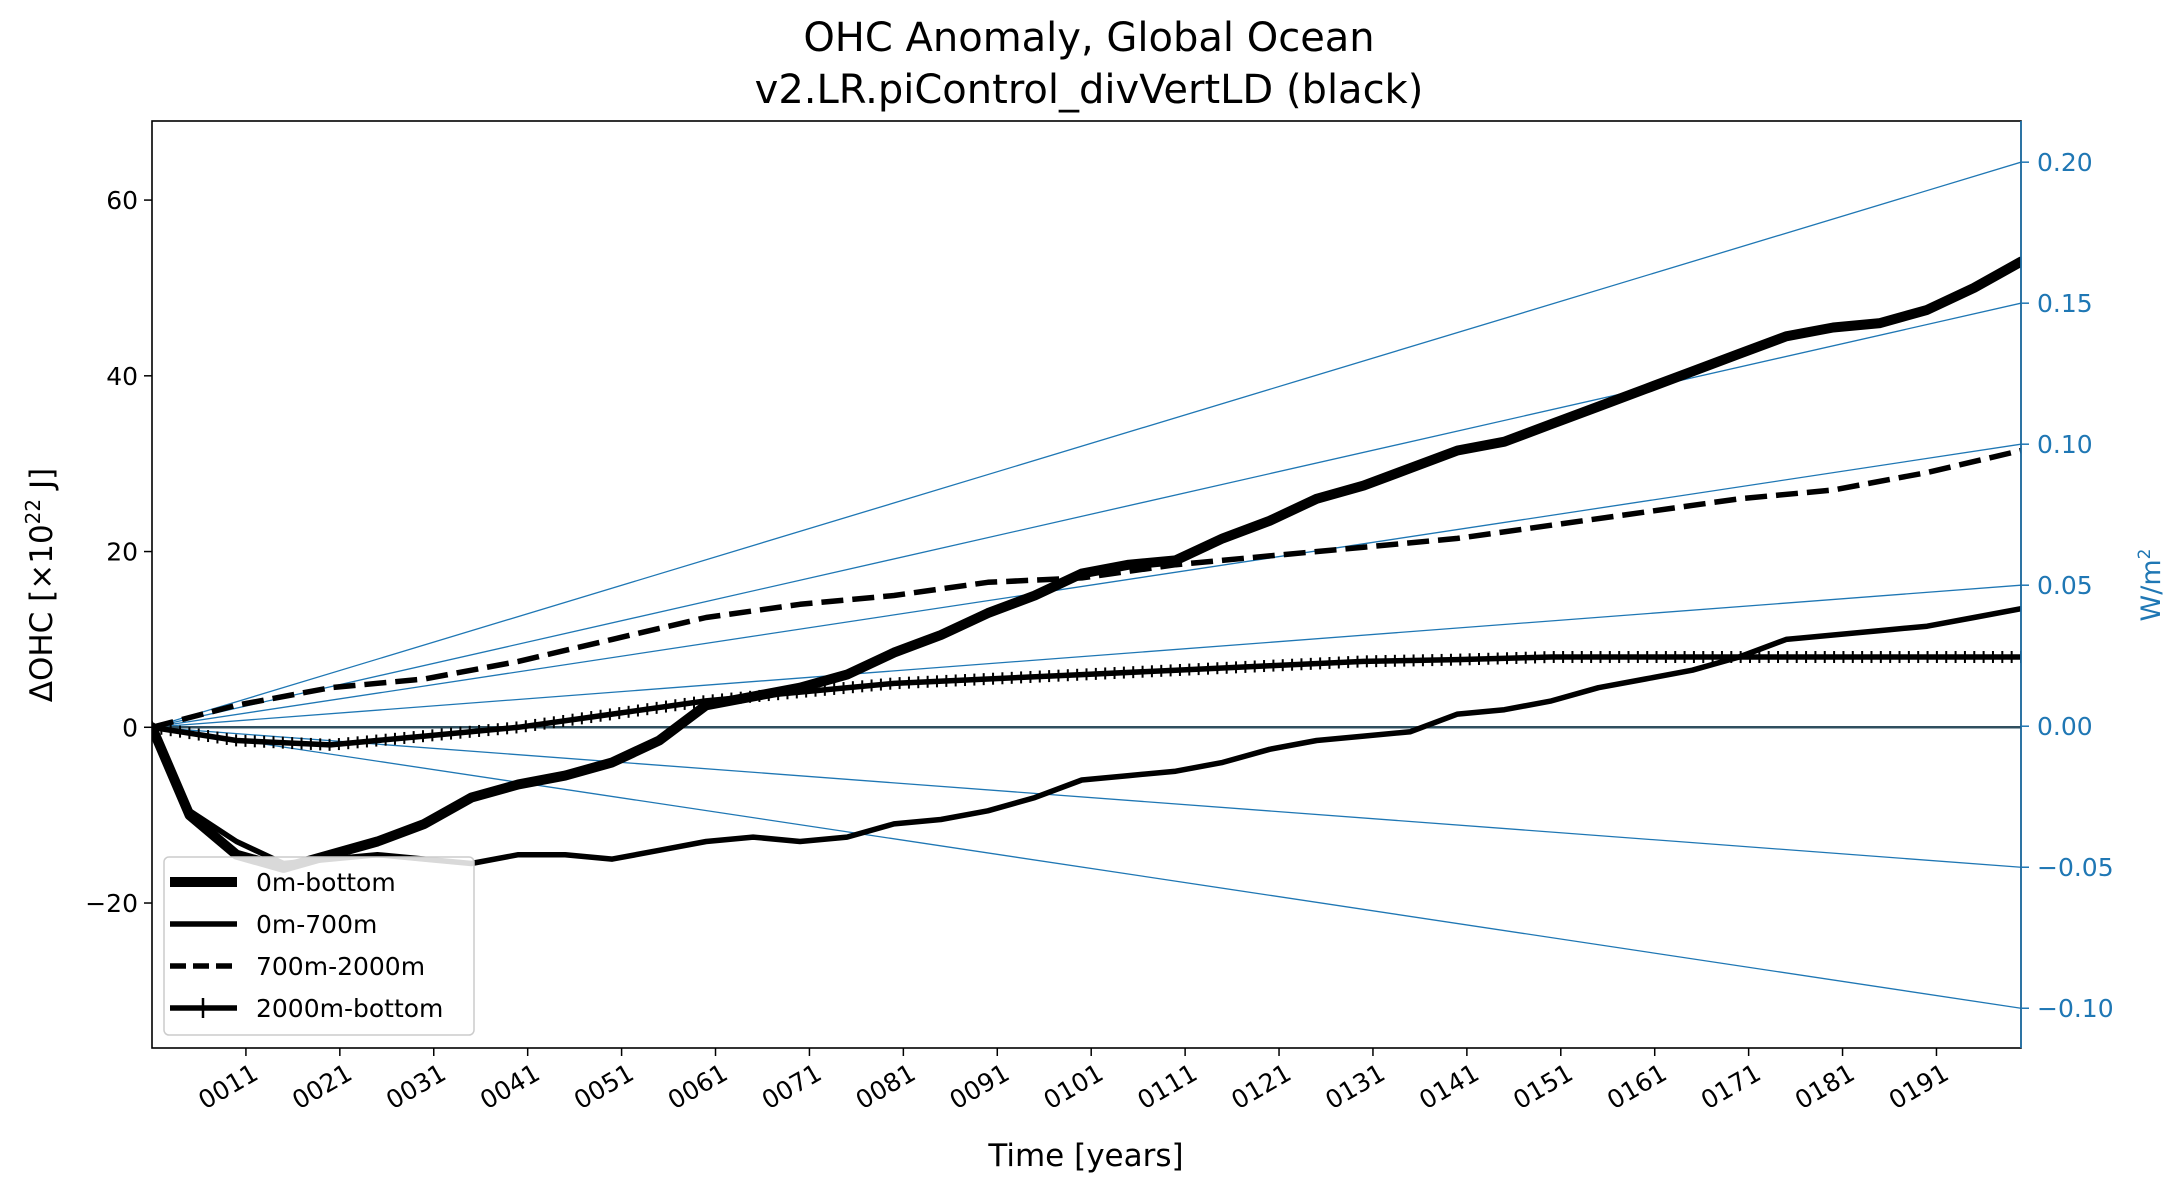  Describe the element at coordinates (886, 1086) in the screenshot. I see `x-tick-label: 0081` at that location.